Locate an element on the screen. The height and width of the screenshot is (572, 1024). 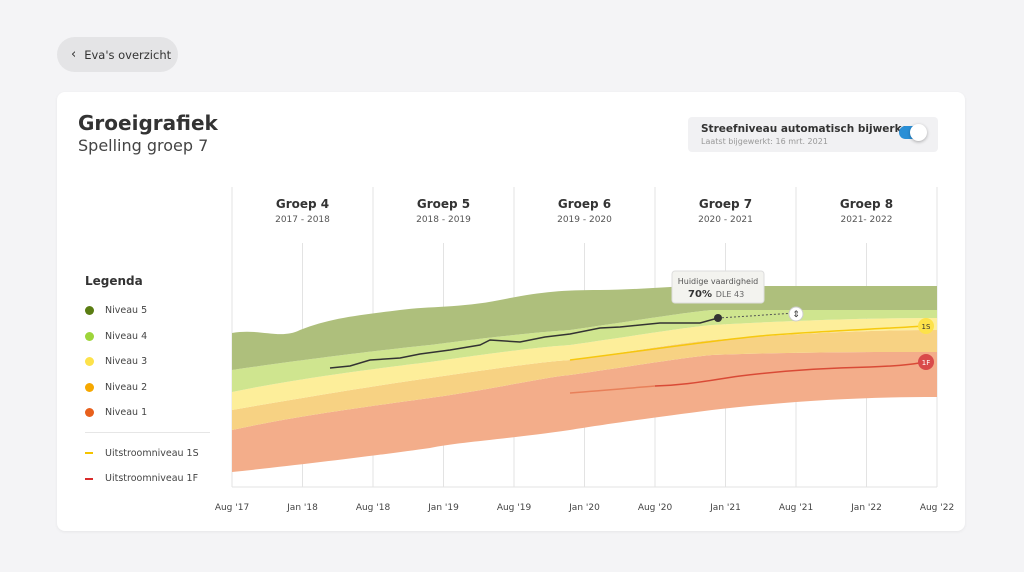
legend-title: Legenda is located at coordinates (114, 281).